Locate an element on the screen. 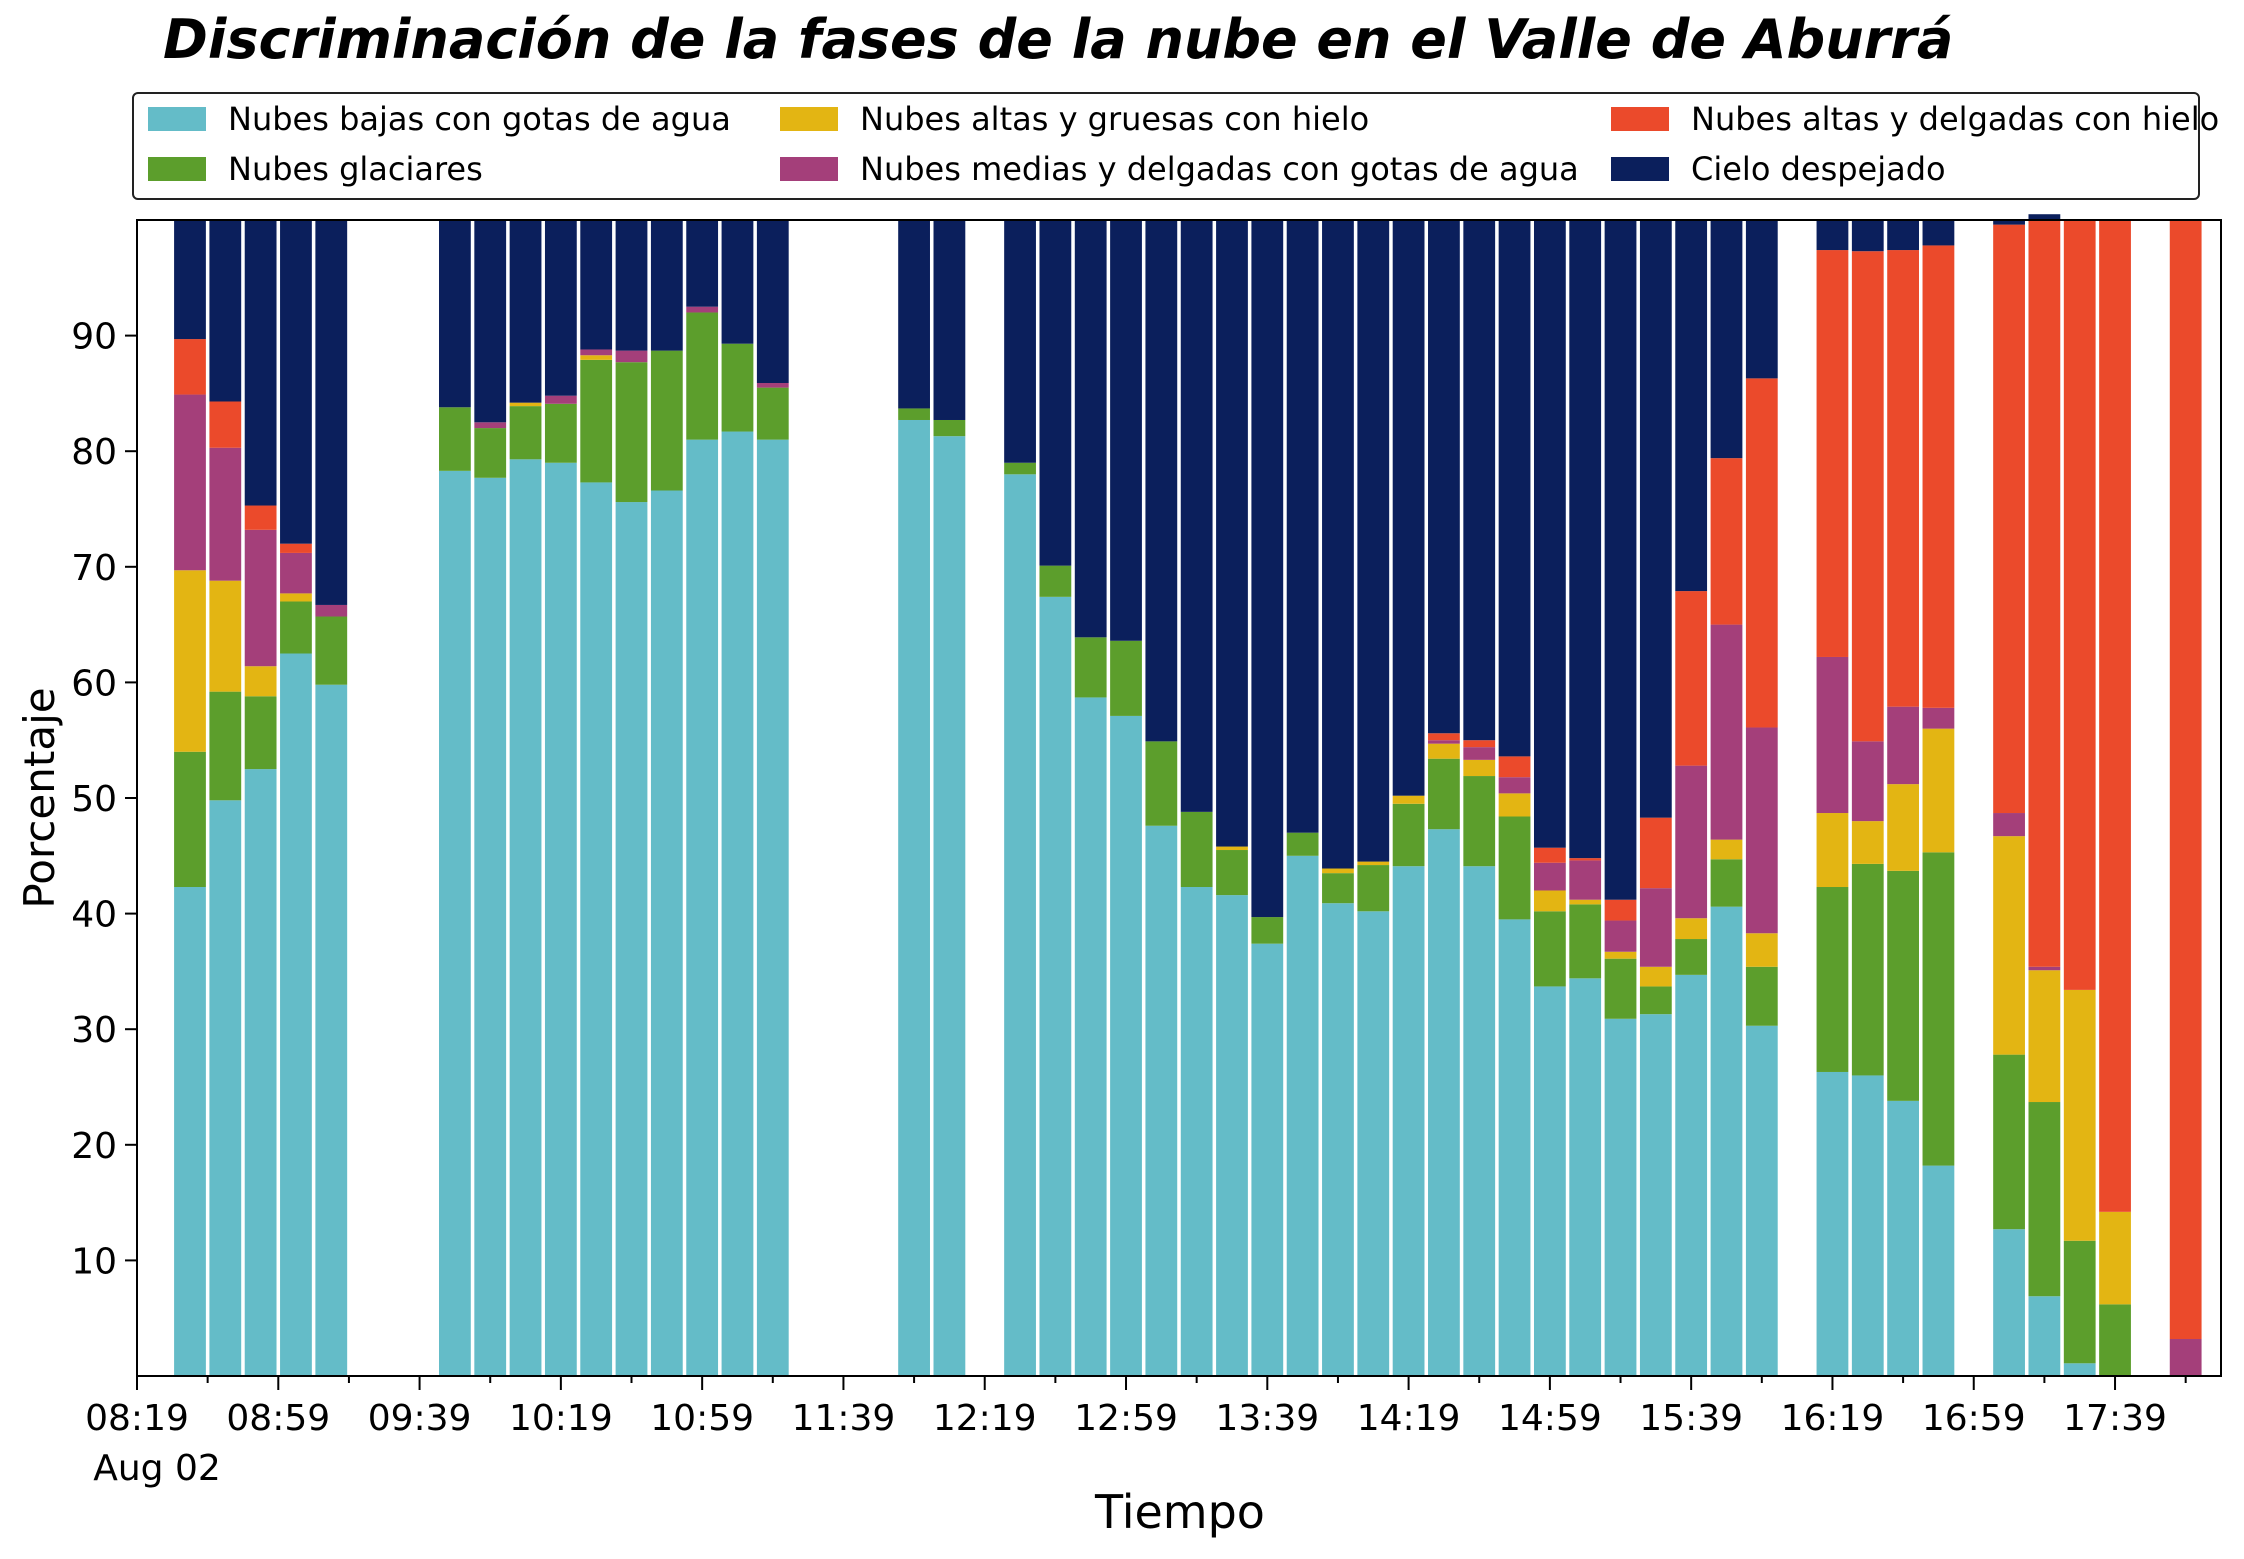  x-tick-label: 14:59 is located at coordinates (1550, 1418).